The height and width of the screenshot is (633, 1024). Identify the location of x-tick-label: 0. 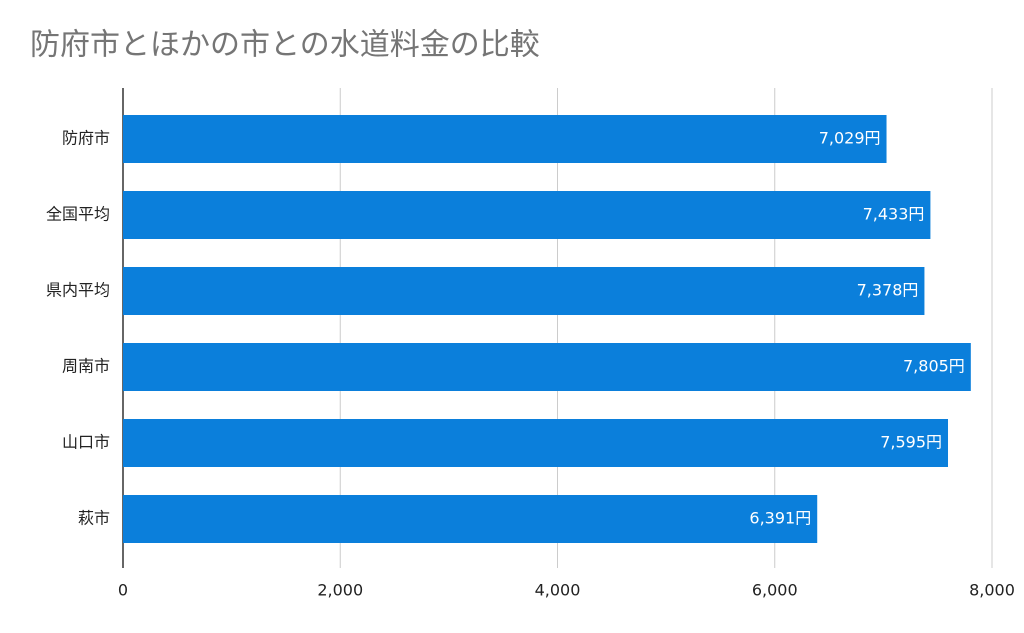
(123, 590).